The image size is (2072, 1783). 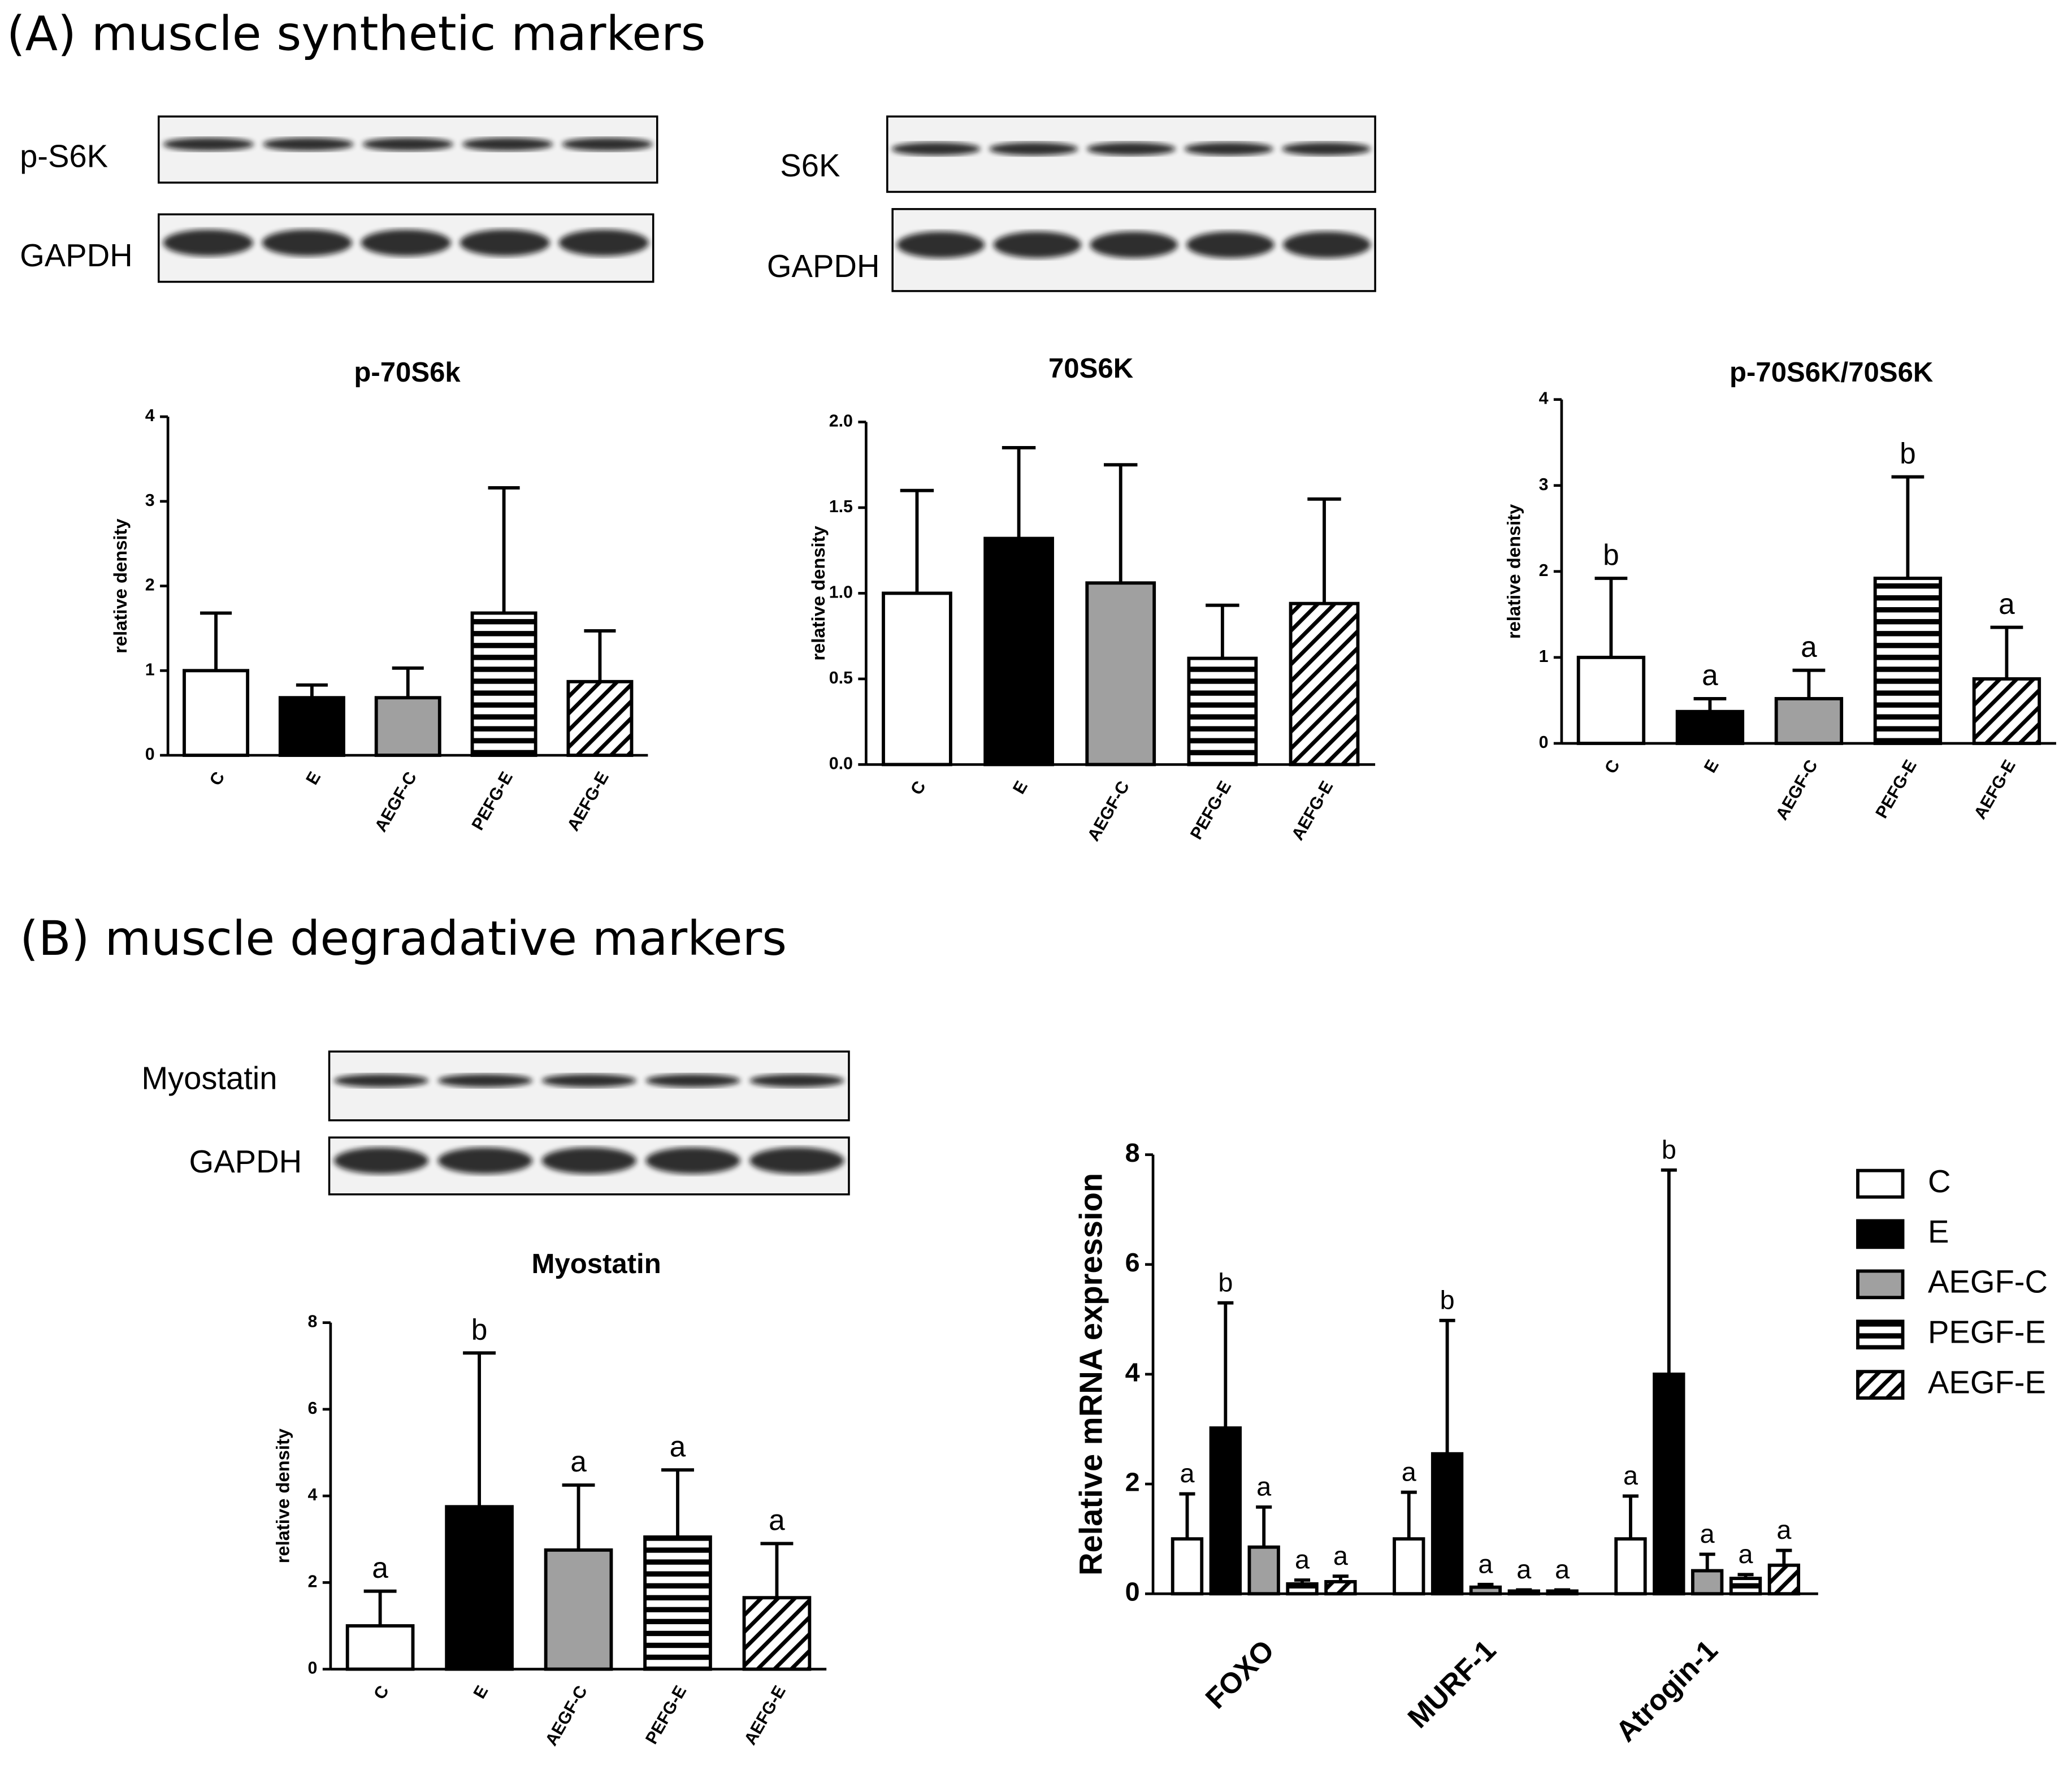 What do you see at coordinates (1940, 1181) in the screenshot?
I see `legend-label: C` at bounding box center [1940, 1181].